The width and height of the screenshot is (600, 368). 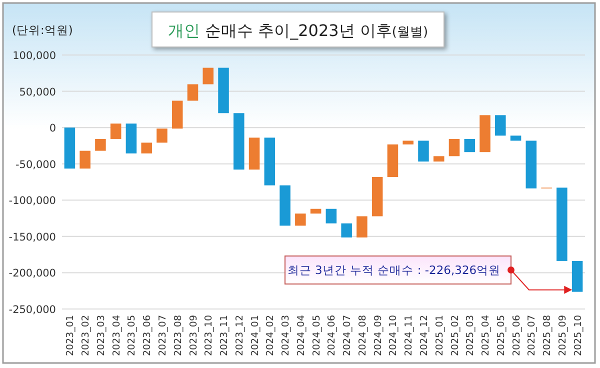 What do you see at coordinates (516, 335) in the screenshot?
I see `x-tick-label: 2025_06` at bounding box center [516, 335].